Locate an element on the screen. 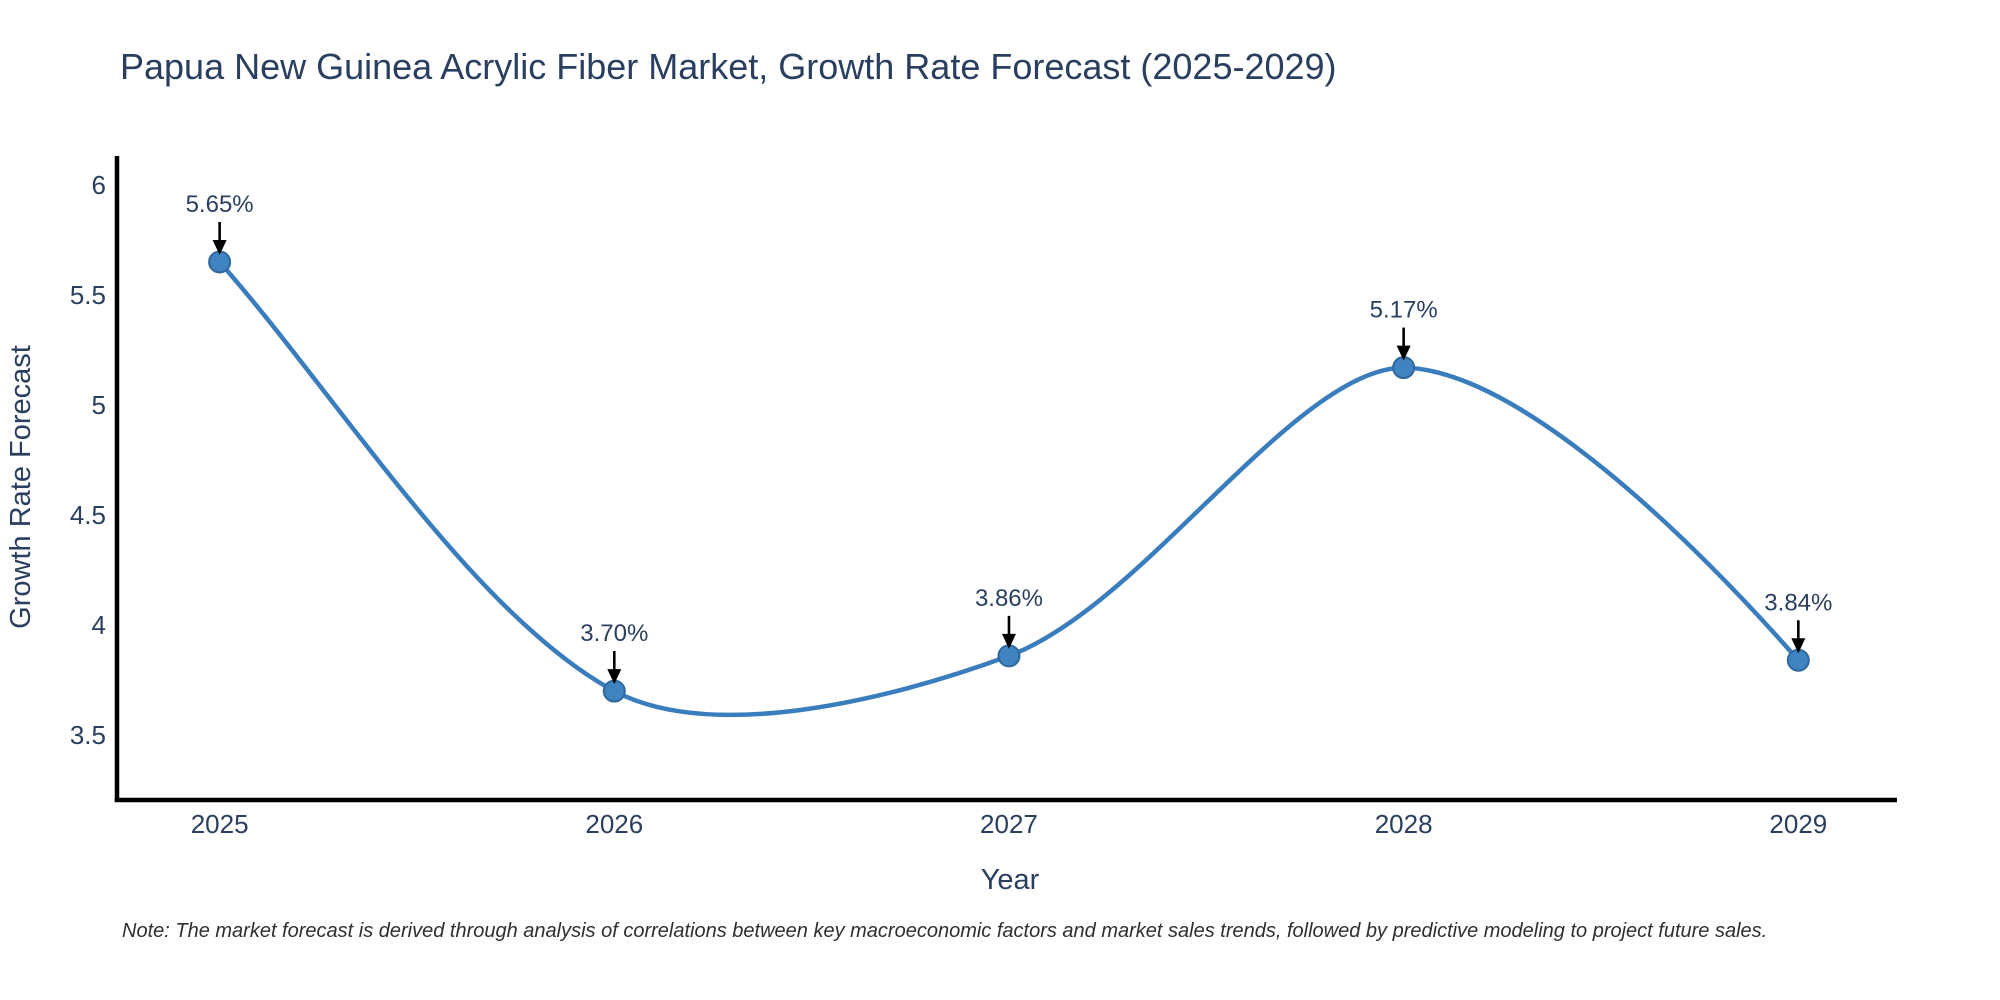 The width and height of the screenshot is (2000, 1000). y-tick-label: 4 is located at coordinates (99, 625).